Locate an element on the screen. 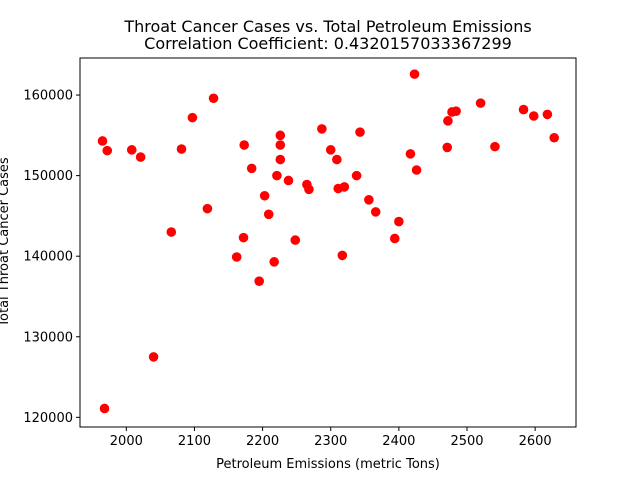 Image resolution: width=640 pixels, height=480 pixels. y-tick-label: 120000 is located at coordinates (48, 418).